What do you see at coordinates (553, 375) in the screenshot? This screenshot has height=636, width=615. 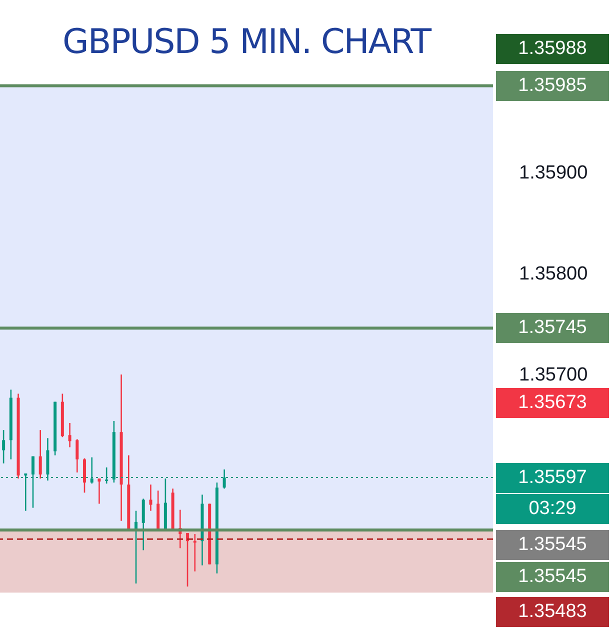 I see `y-tick-label: 1.35700` at bounding box center [553, 375].